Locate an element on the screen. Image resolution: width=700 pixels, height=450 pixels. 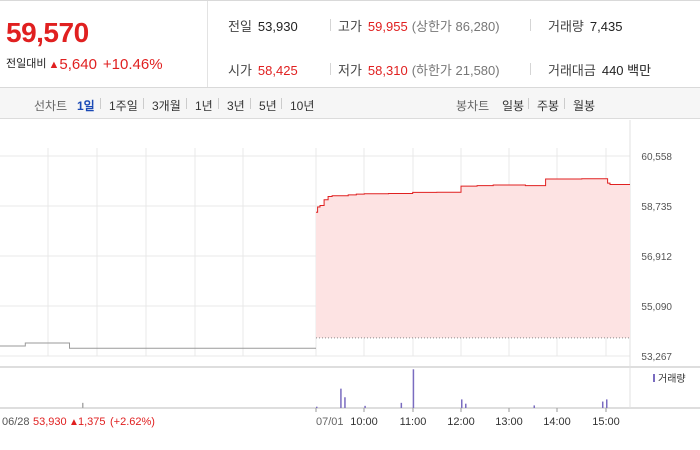
x-tick-label: 10:00 is located at coordinates (364, 422).